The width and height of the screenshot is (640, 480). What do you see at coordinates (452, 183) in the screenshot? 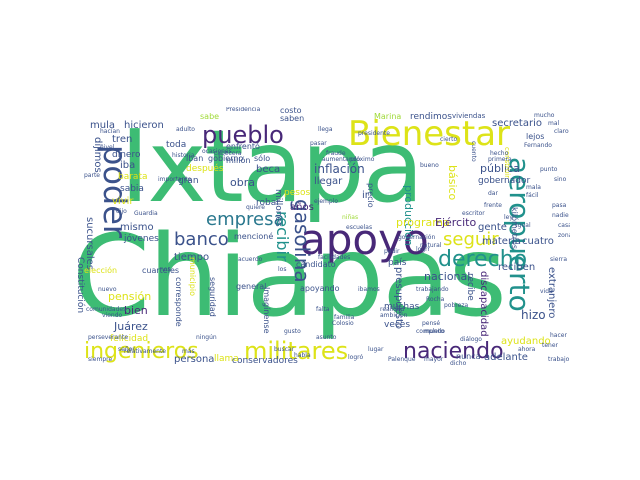
I see `word-basico: básico` at bounding box center [452, 183].